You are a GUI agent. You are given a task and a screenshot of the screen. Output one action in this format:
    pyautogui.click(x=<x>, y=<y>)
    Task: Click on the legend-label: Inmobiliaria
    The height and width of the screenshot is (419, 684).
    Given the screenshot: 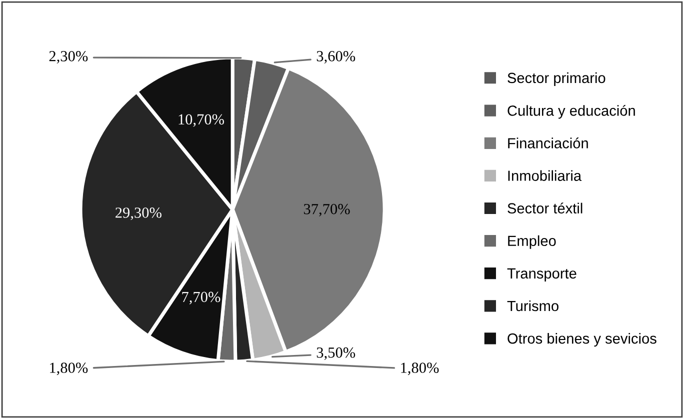 What is the action you would take?
    pyautogui.click(x=545, y=175)
    